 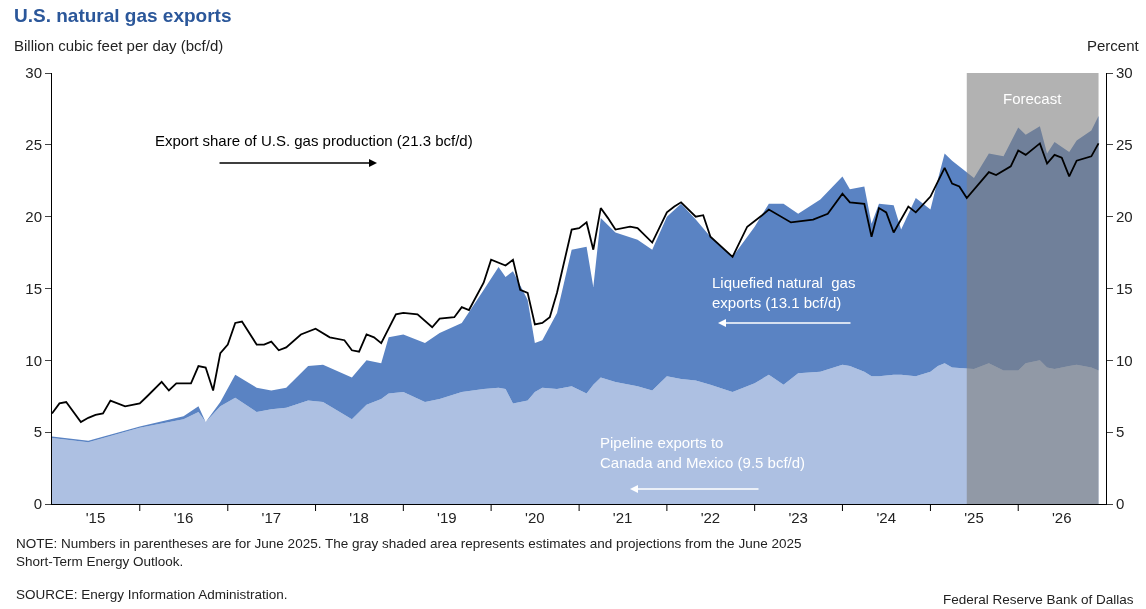 I want to click on x-tick-label: '16, so click(x=183, y=517).